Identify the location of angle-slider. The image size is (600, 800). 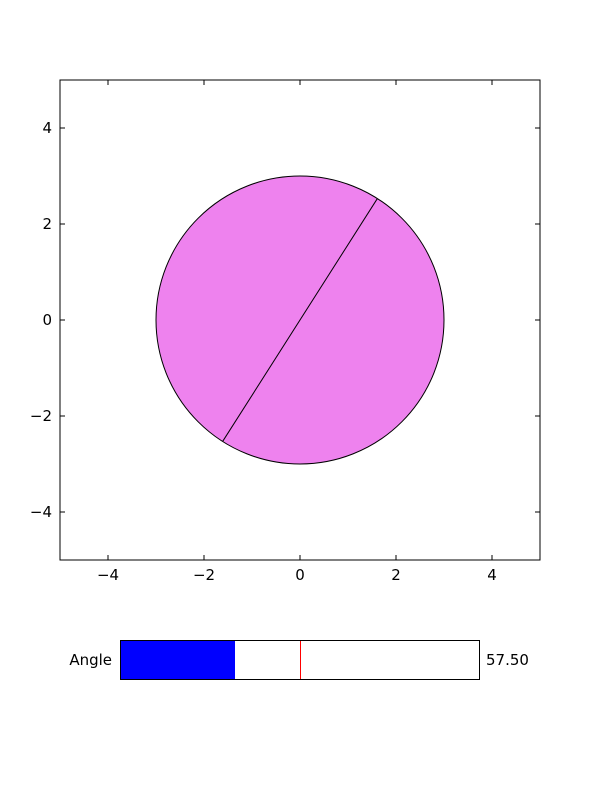
(300, 660).